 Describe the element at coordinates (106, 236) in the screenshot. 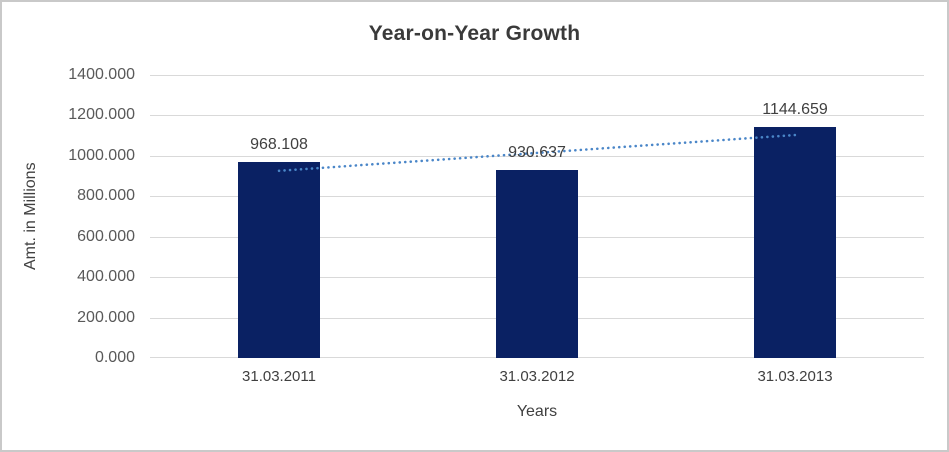

I see `y-tick-label: 600.000` at that location.